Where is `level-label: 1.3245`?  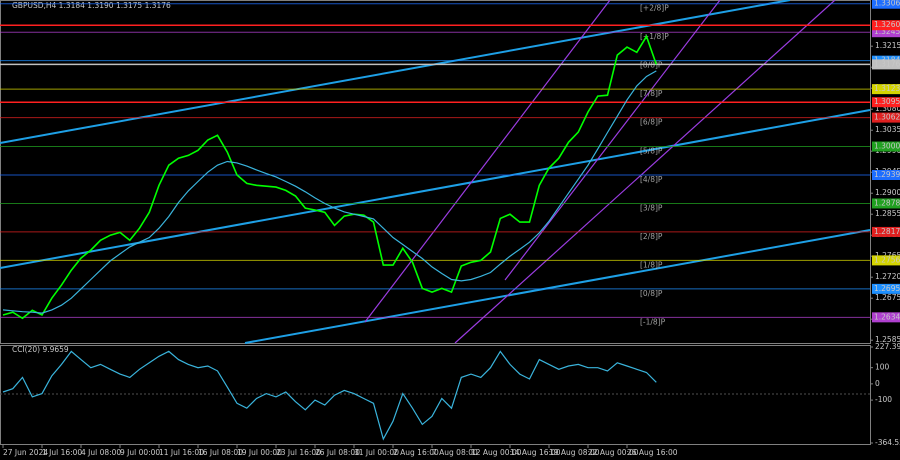
level-label: 1.3245 is located at coordinates (887, 31).